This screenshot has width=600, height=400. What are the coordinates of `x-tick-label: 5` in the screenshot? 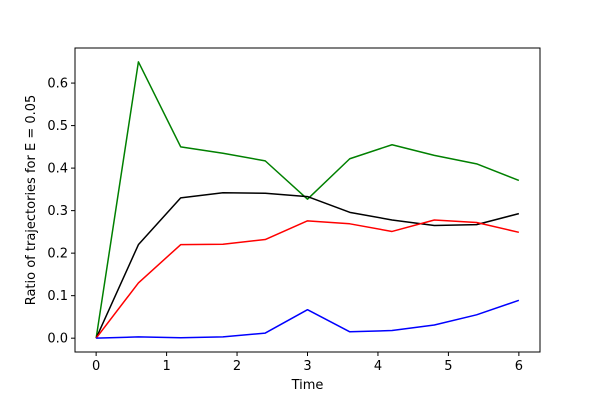 It's located at (448, 366).